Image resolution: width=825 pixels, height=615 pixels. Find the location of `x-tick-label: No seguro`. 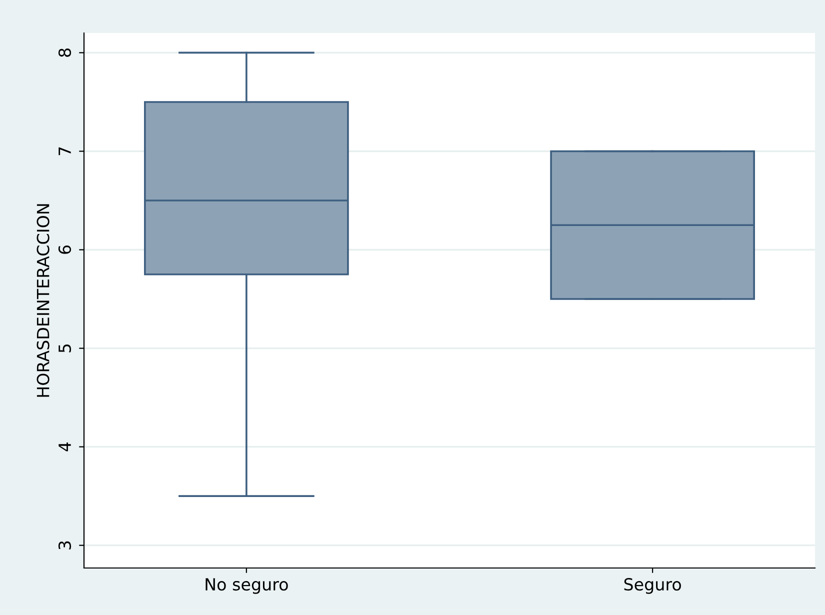

x-tick-label: No seguro is located at coordinates (247, 586).